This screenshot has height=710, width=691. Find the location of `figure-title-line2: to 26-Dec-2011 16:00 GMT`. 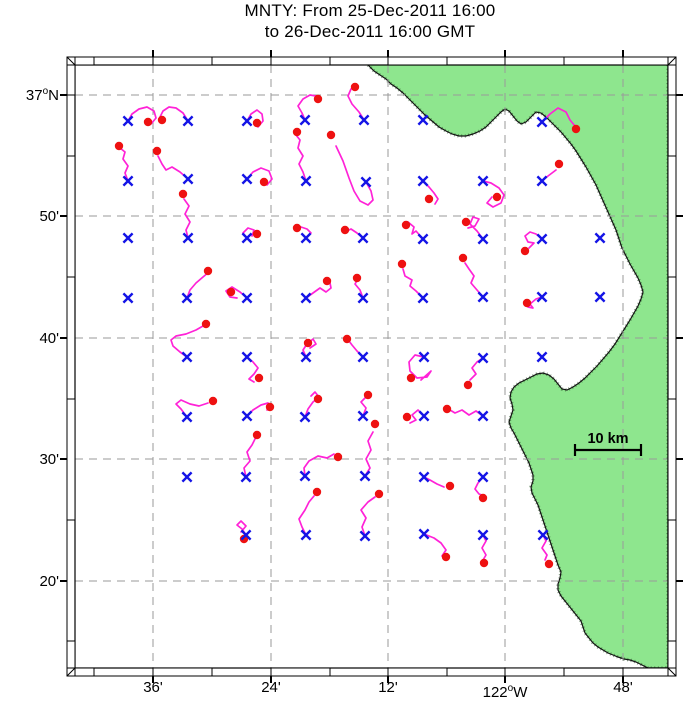

figure-title-line2: to 26-Dec-2011 16:00 GMT is located at coordinates (370, 31).